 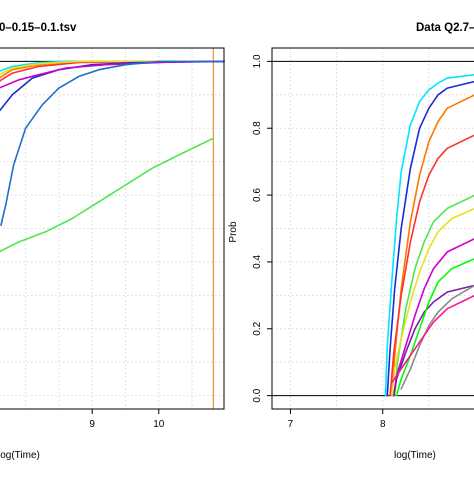 I want to click on left-x-axis-label: log(Time), so click(x=20, y=455).